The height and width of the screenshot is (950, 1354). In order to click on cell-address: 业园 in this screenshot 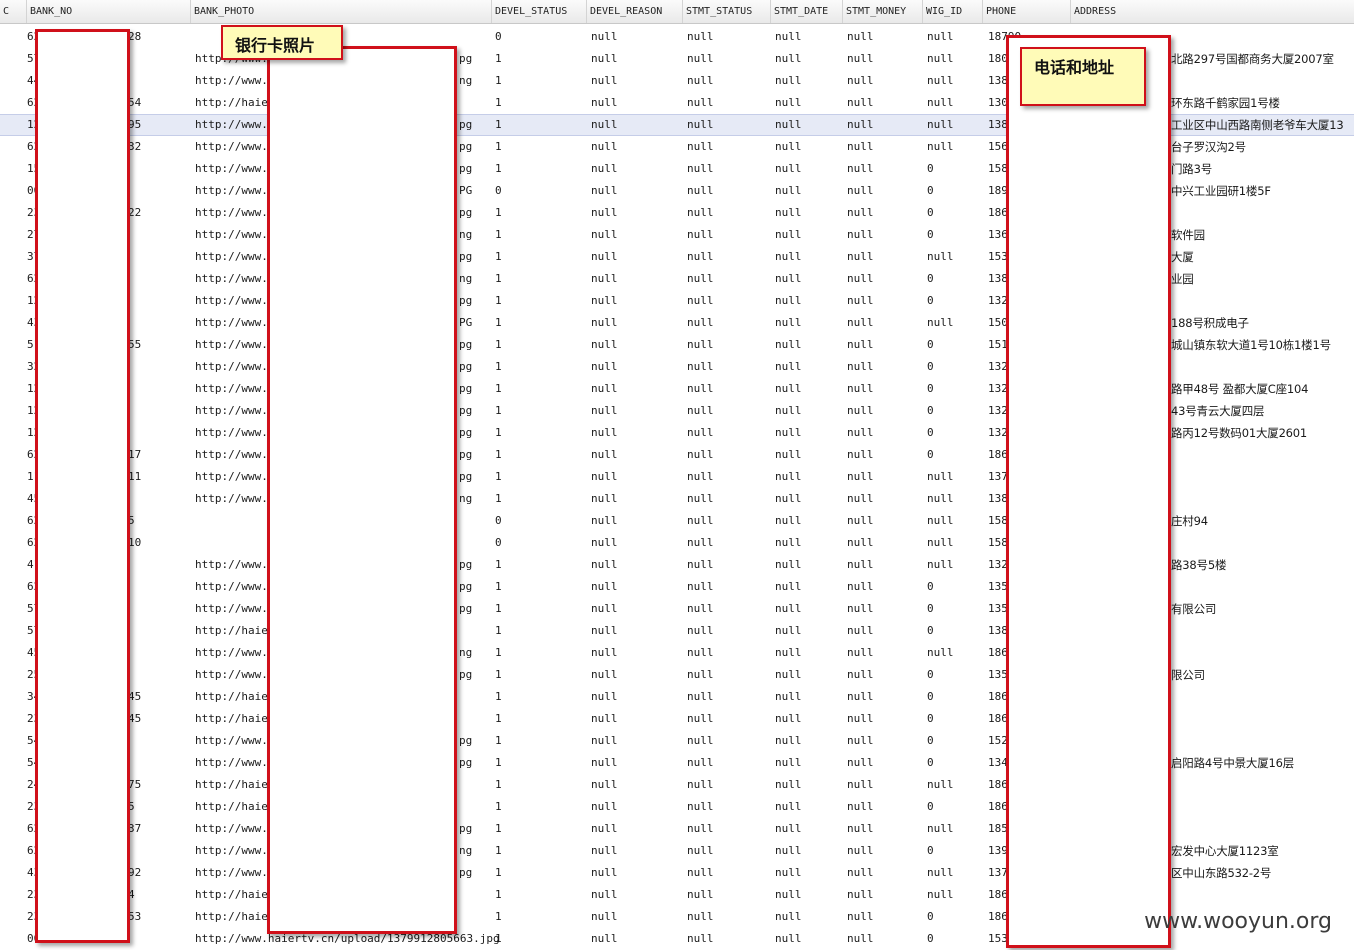, I will do `click(1182, 279)`.